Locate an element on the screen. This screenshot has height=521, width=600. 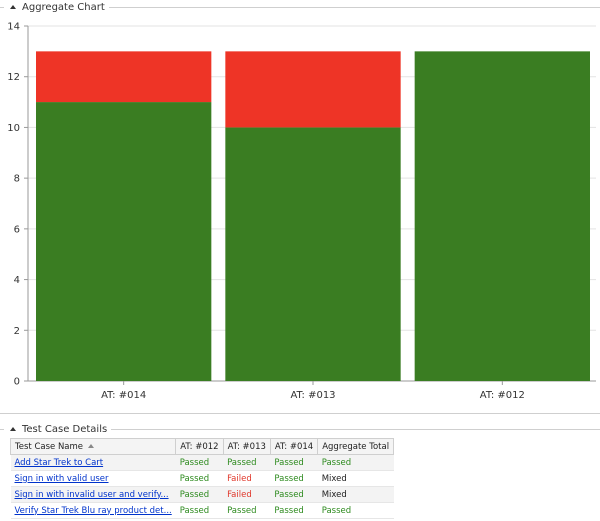
y-tick-label: 14 is located at coordinates (13, 27).